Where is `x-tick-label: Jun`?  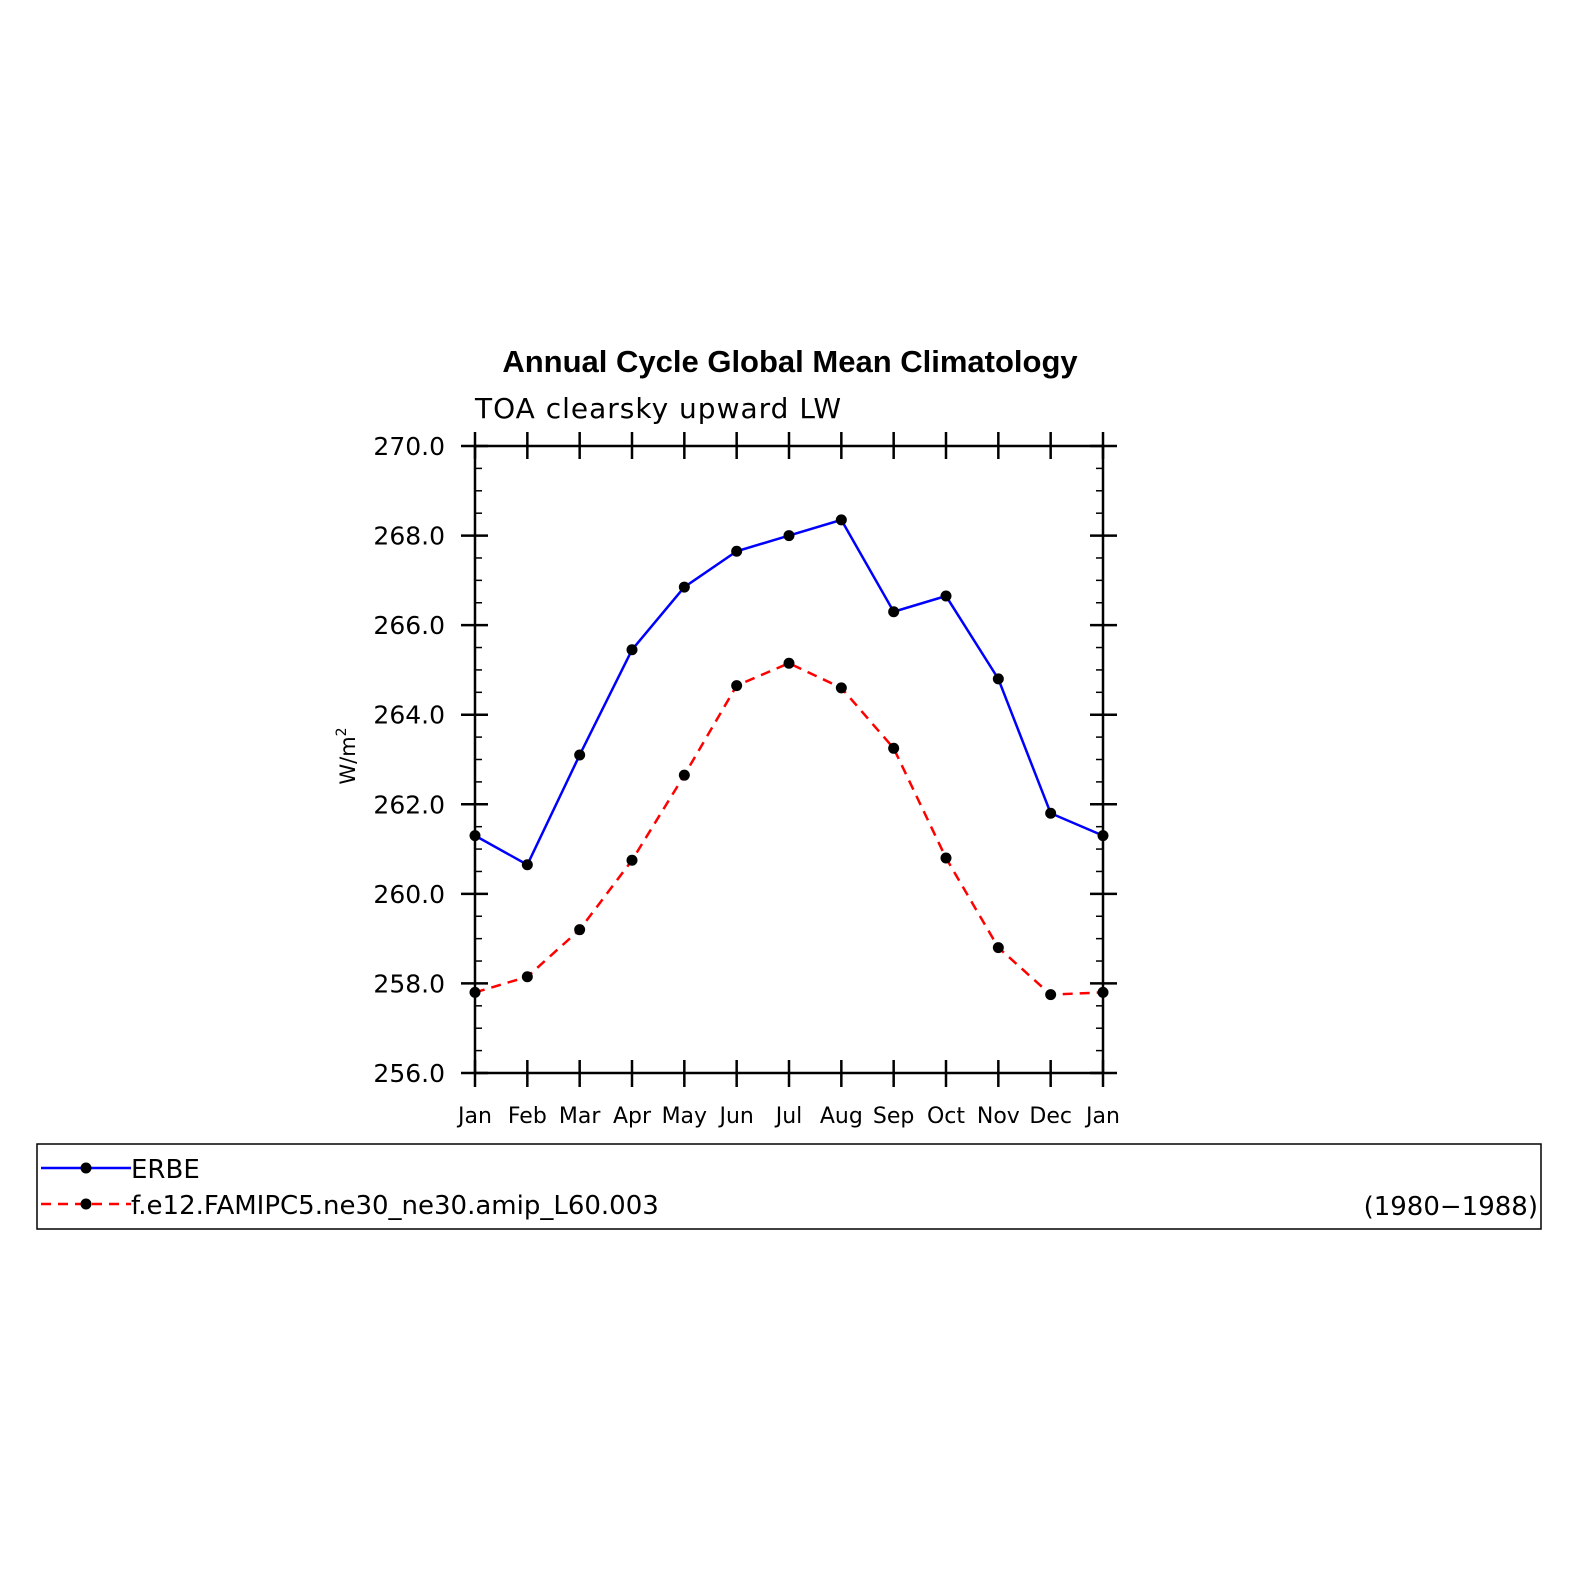 x-tick-label: Jun is located at coordinates (735, 1116).